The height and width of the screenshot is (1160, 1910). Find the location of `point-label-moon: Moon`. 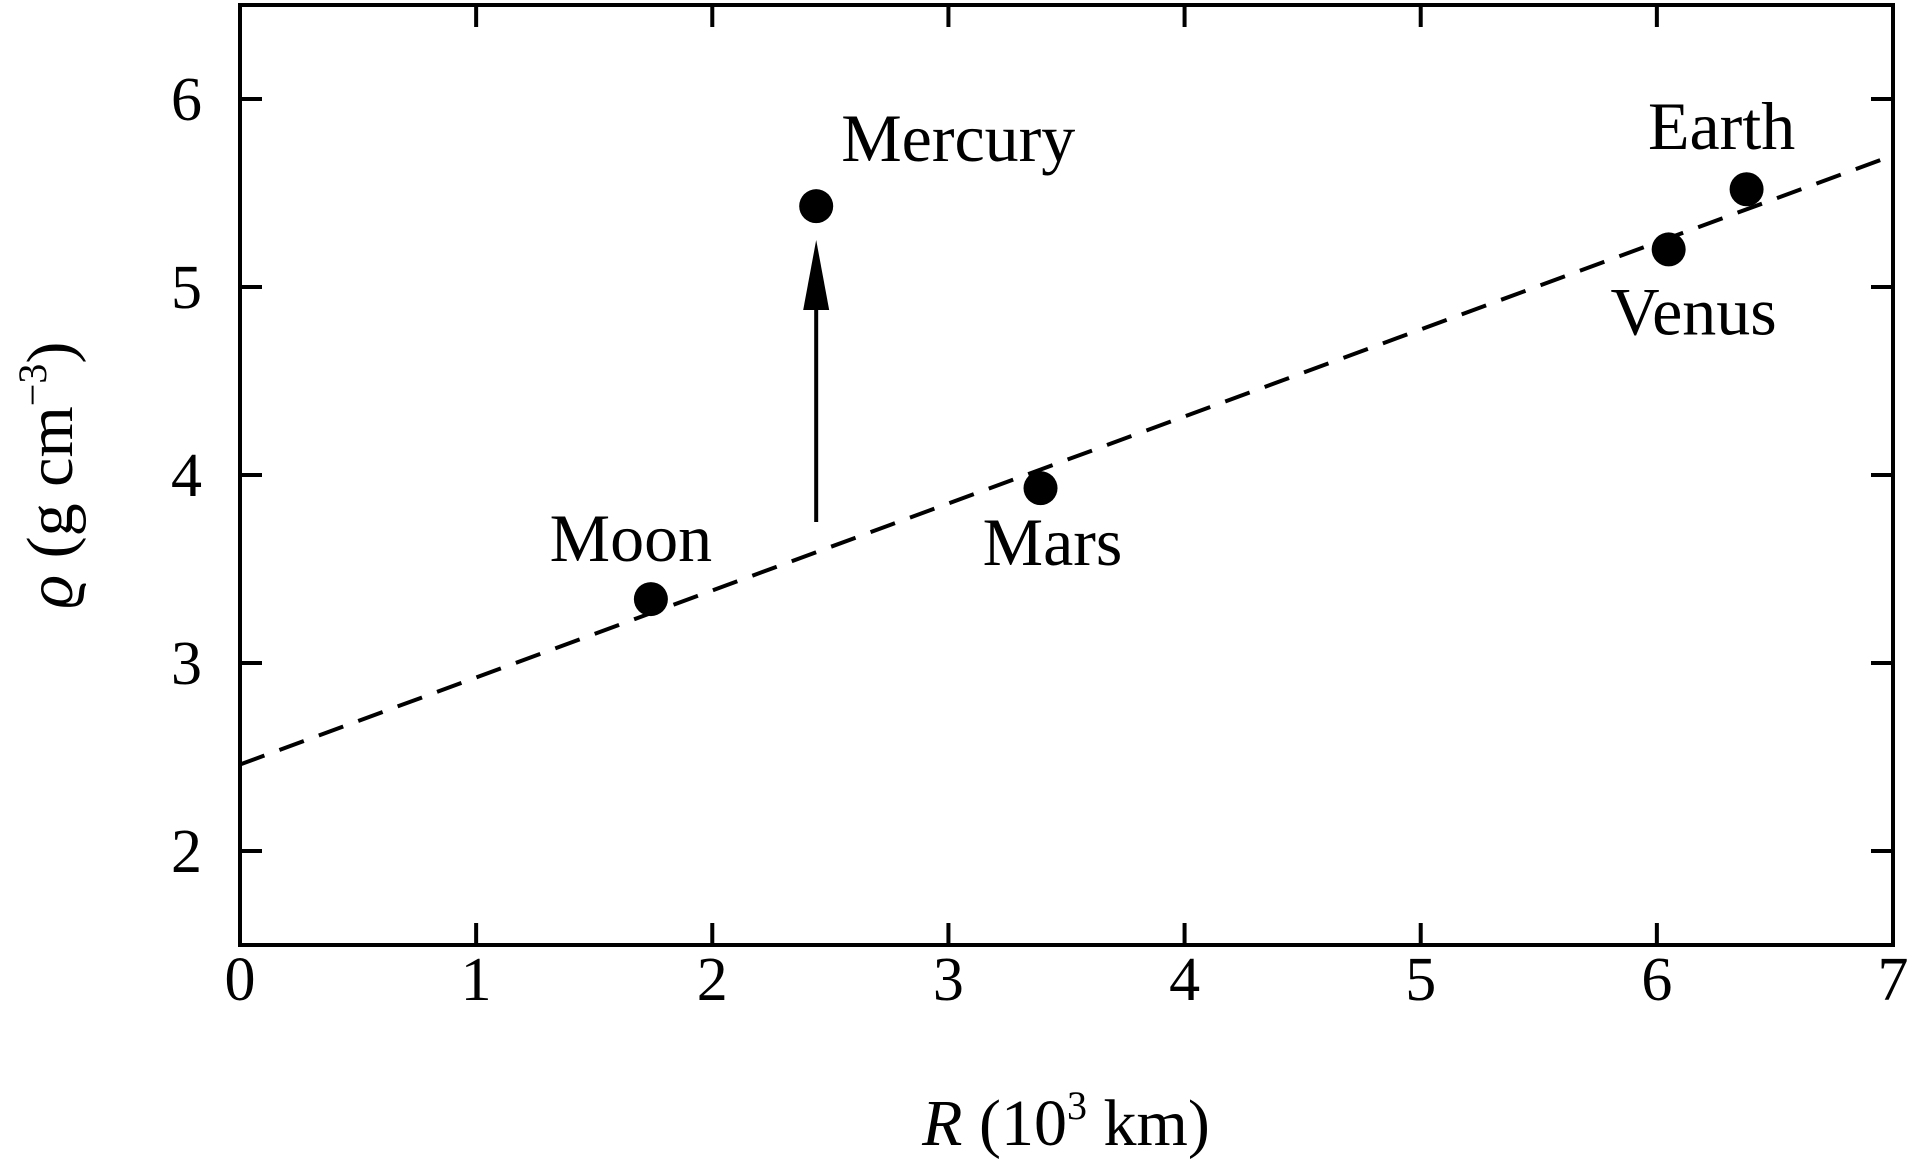

point-label-moon: Moon is located at coordinates (631, 538).